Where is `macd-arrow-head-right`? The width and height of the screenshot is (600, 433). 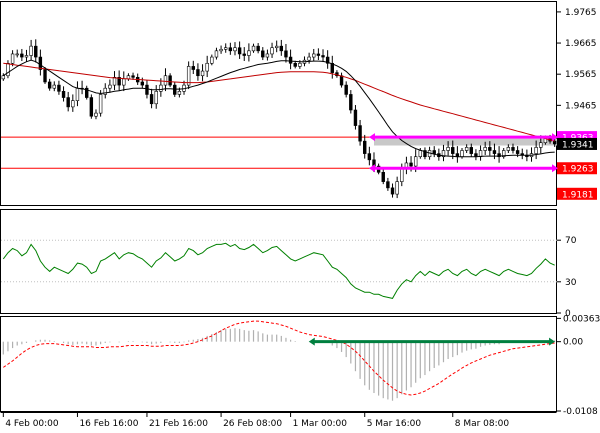 macd-arrow-head-right is located at coordinates (552, 341).